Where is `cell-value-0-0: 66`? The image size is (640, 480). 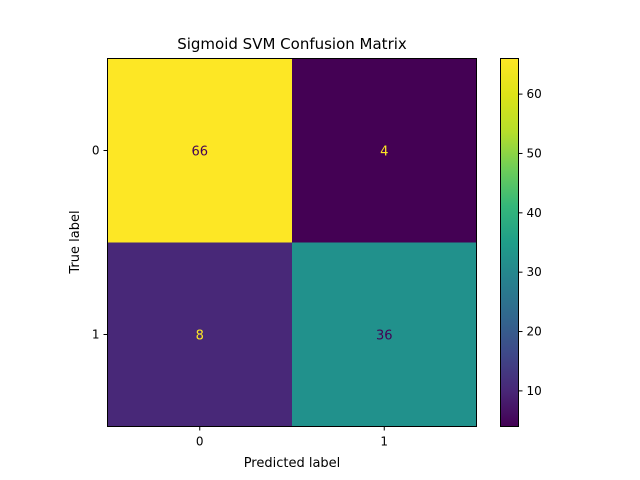 cell-value-0-0: 66 is located at coordinates (199, 152).